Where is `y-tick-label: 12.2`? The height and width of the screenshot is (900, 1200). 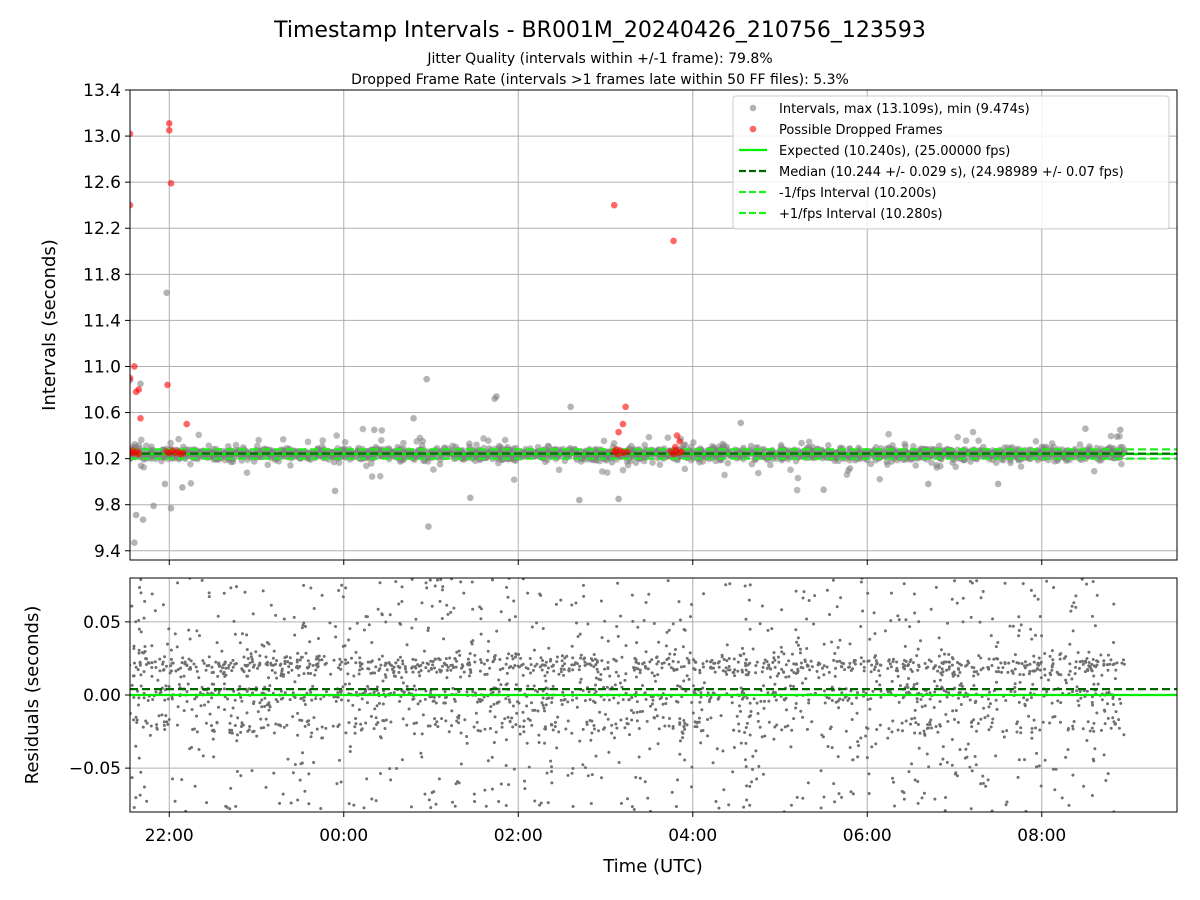 y-tick-label: 12.2 is located at coordinates (102, 229).